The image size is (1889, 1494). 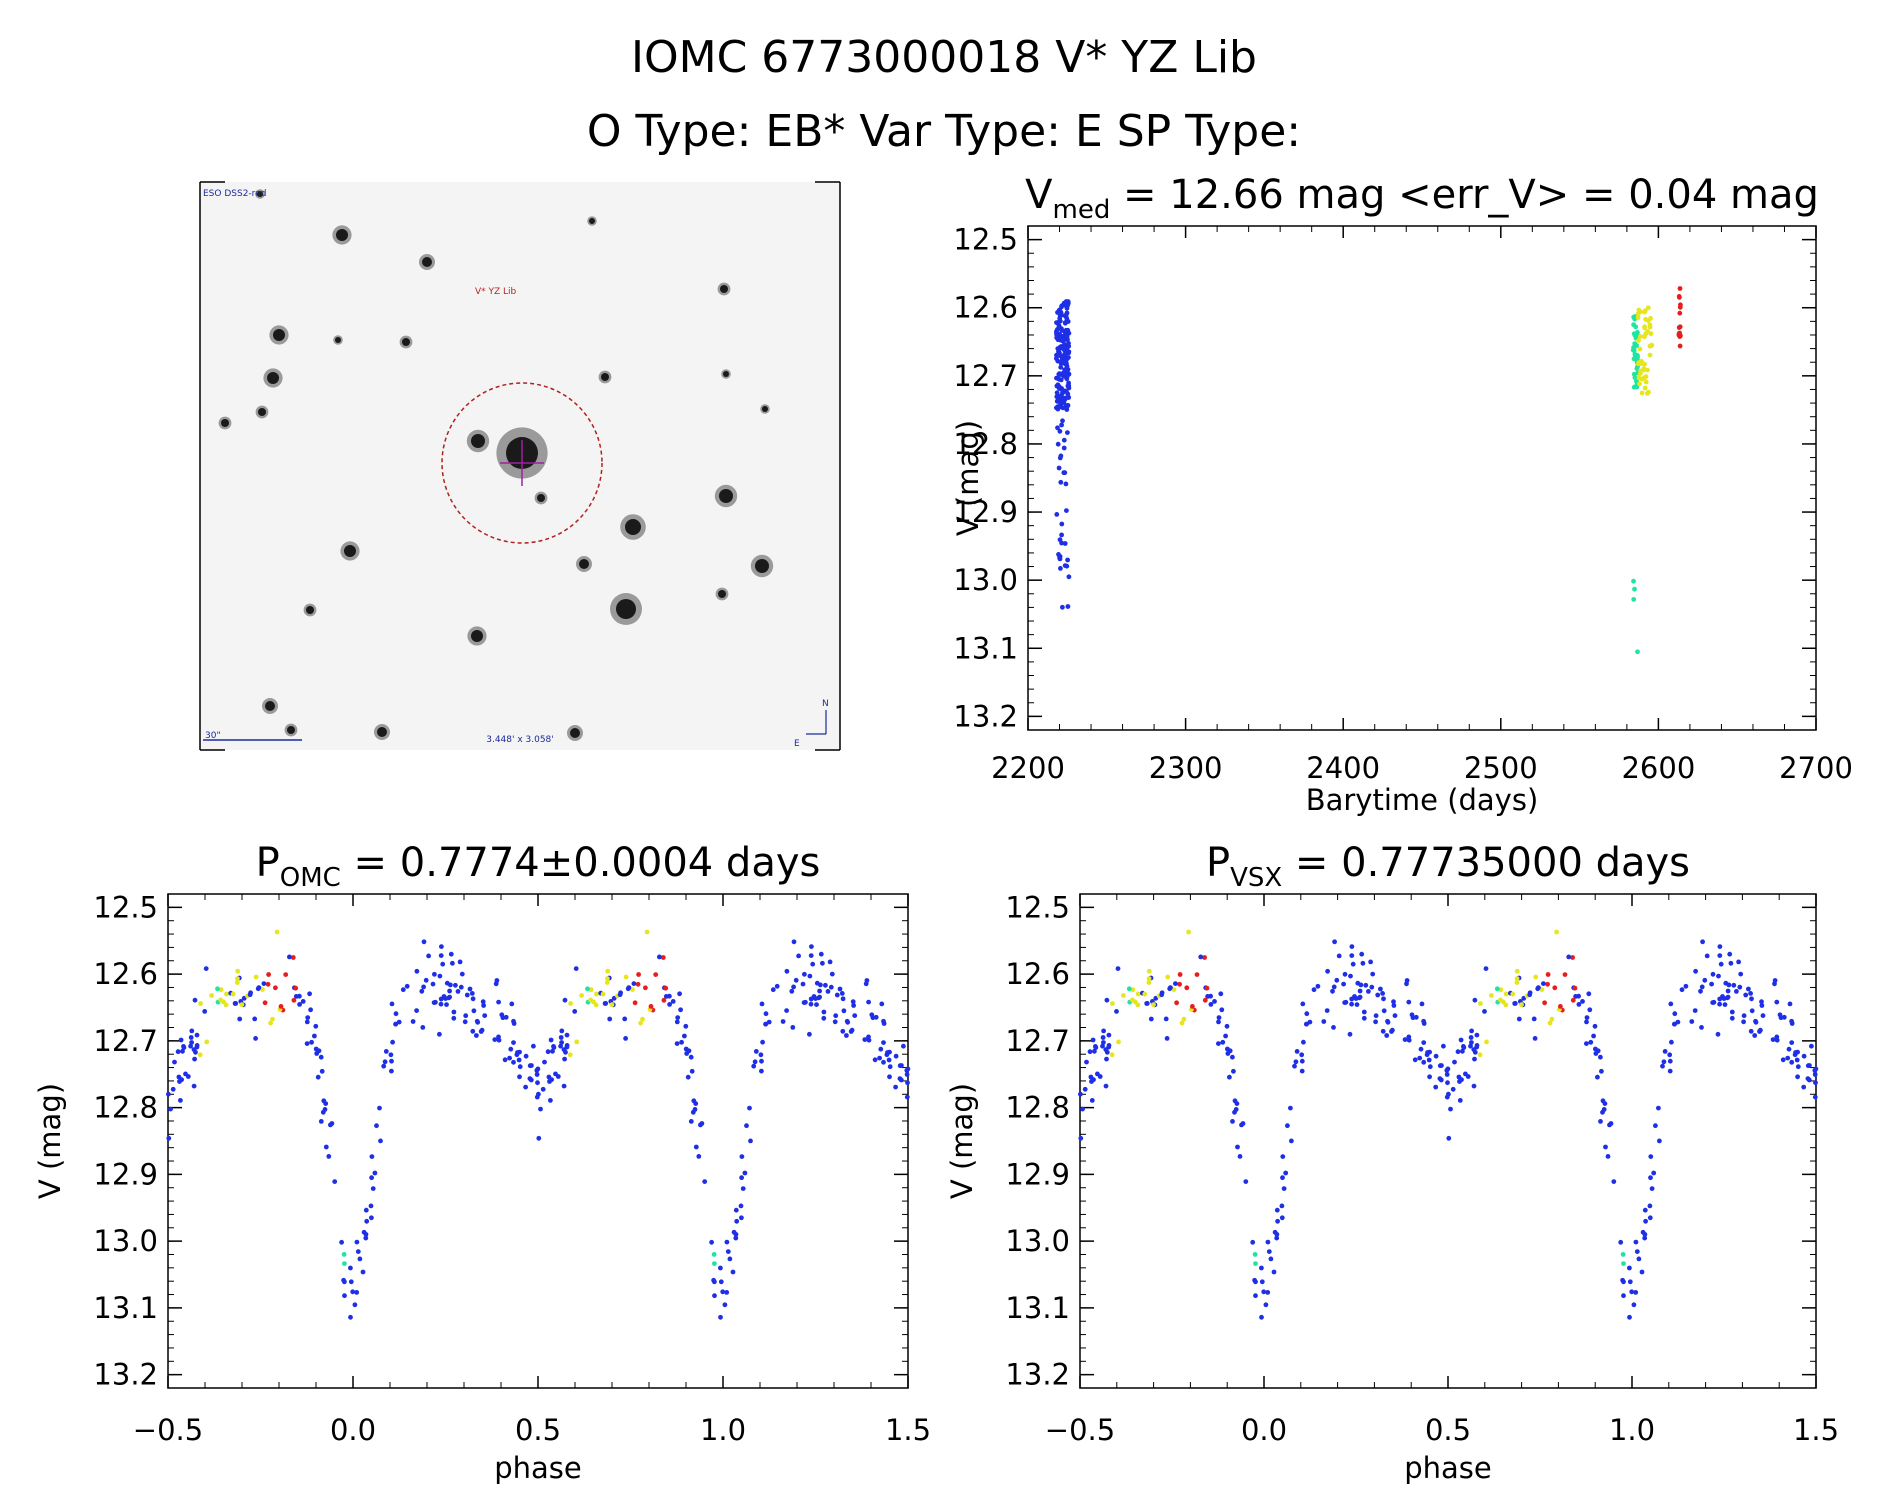 What do you see at coordinates (581, 863) in the screenshot?
I see `title-rest: = 0.7774±0.0004 days` at bounding box center [581, 863].